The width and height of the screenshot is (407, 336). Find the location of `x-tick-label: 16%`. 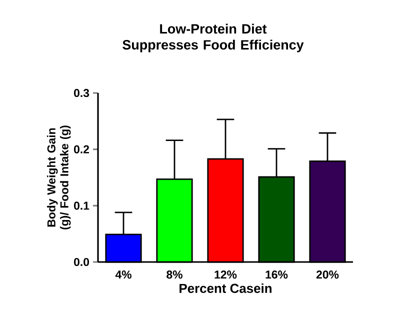

x-tick-label: 16% is located at coordinates (277, 274).